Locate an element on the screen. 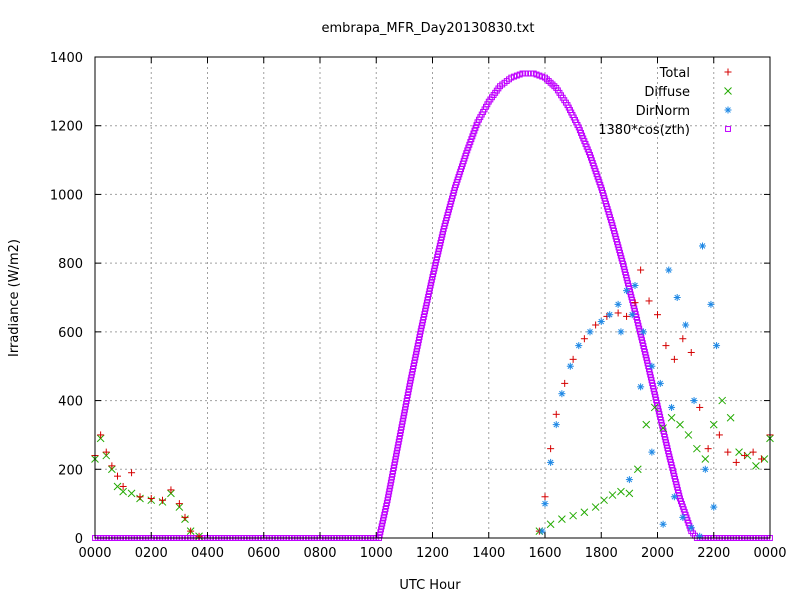  y-tick-label: 400 is located at coordinates (70, 402).